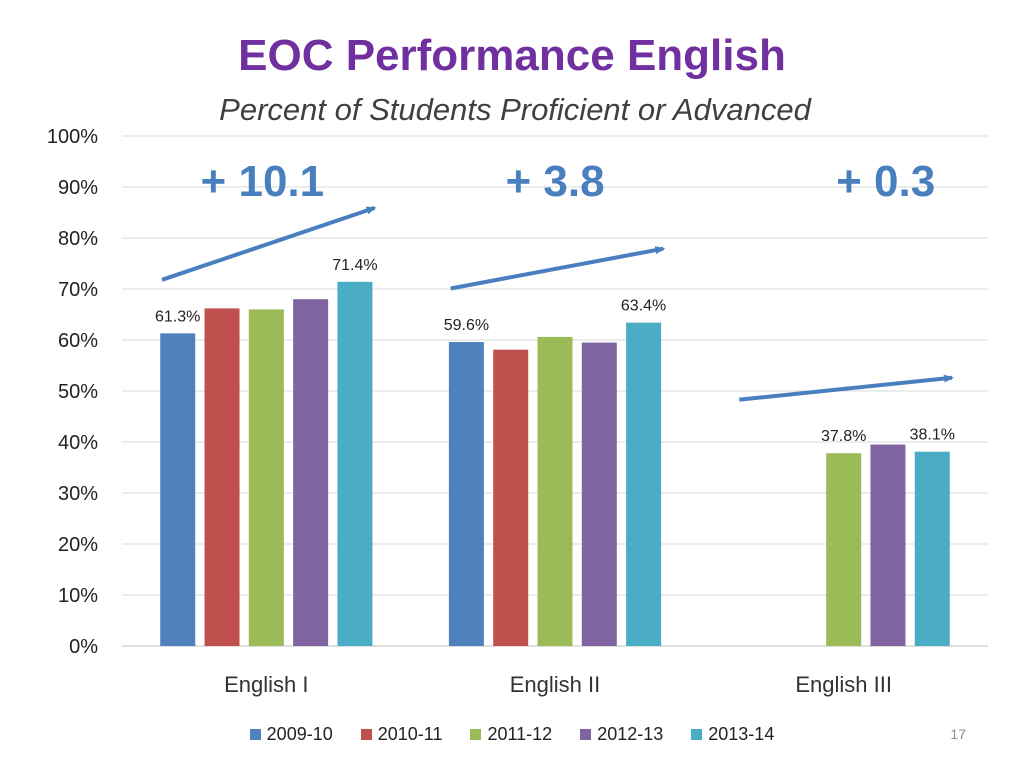 This screenshot has height=768, width=1024. I want to click on y-axis-ticks: 0% 10% 20% 30% 40% 50% 60% 70% 80% 90% 100%, so click(72, 392).